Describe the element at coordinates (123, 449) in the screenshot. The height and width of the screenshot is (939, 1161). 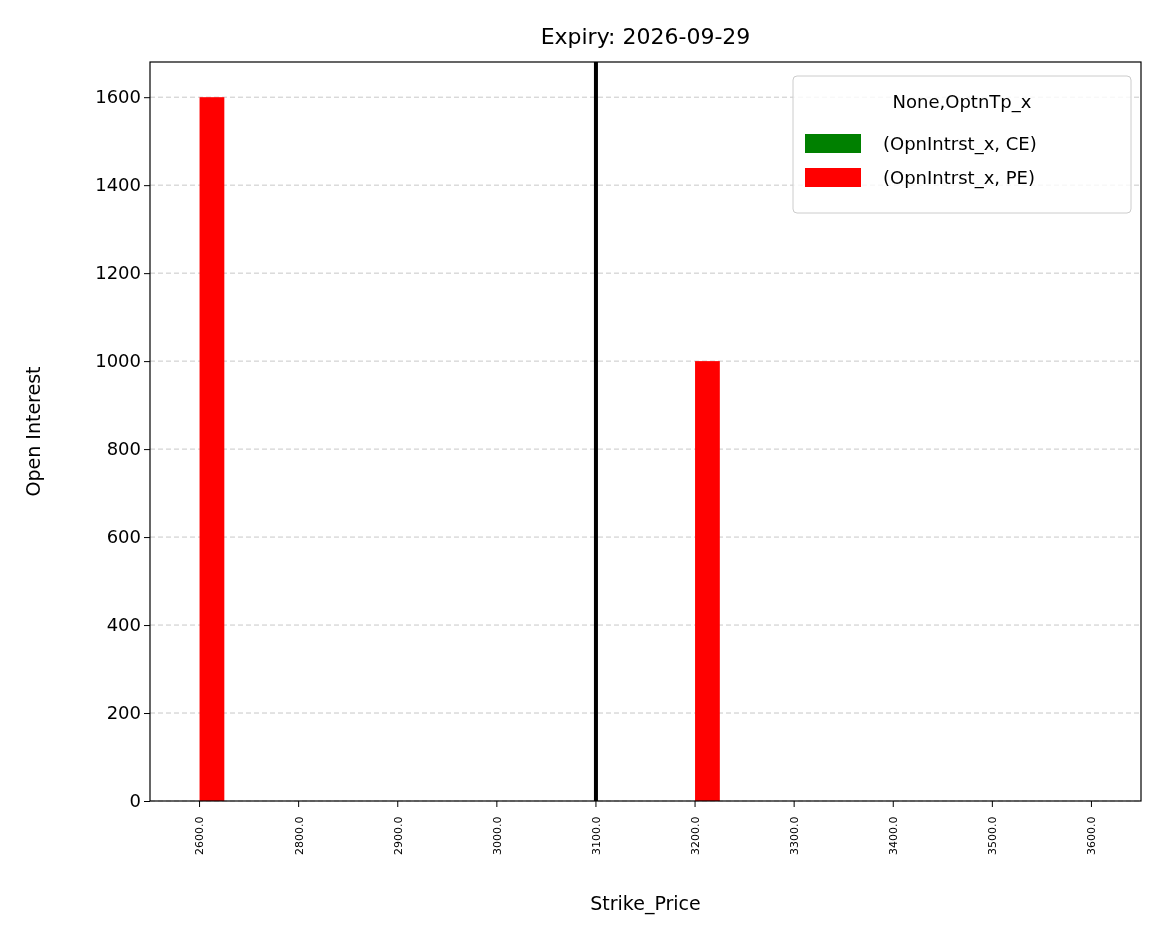
I see `y-tick-label: 800` at that location.